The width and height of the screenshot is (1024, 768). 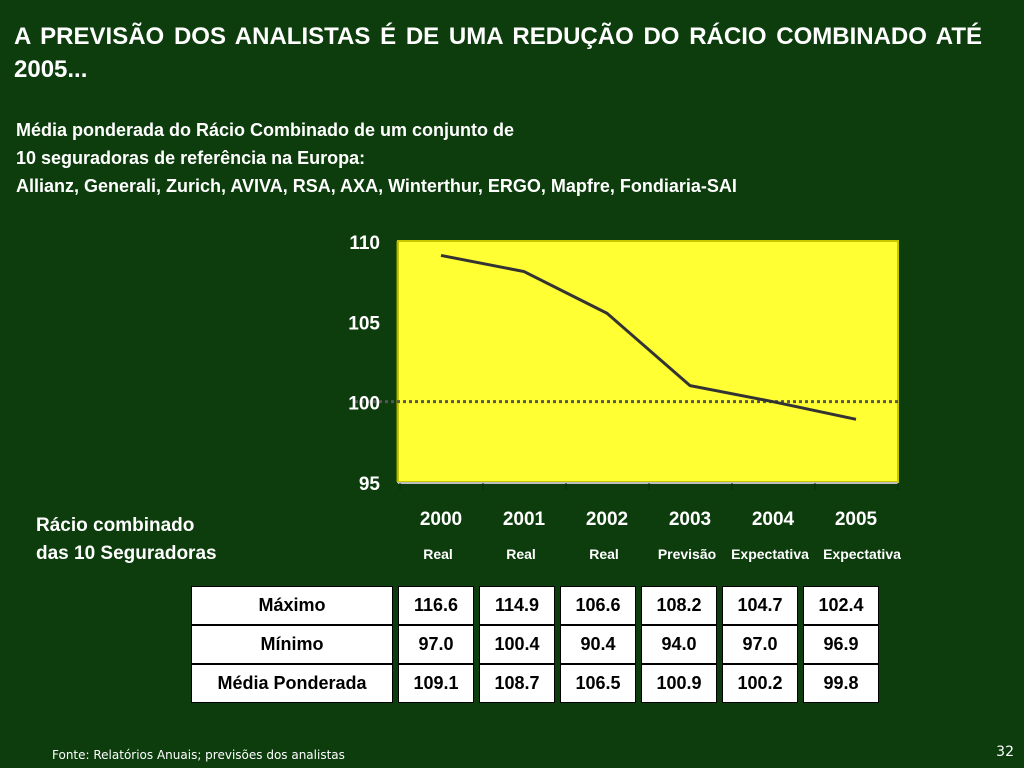 What do you see at coordinates (364, 243) in the screenshot?
I see `y-tick-label: 110` at bounding box center [364, 243].